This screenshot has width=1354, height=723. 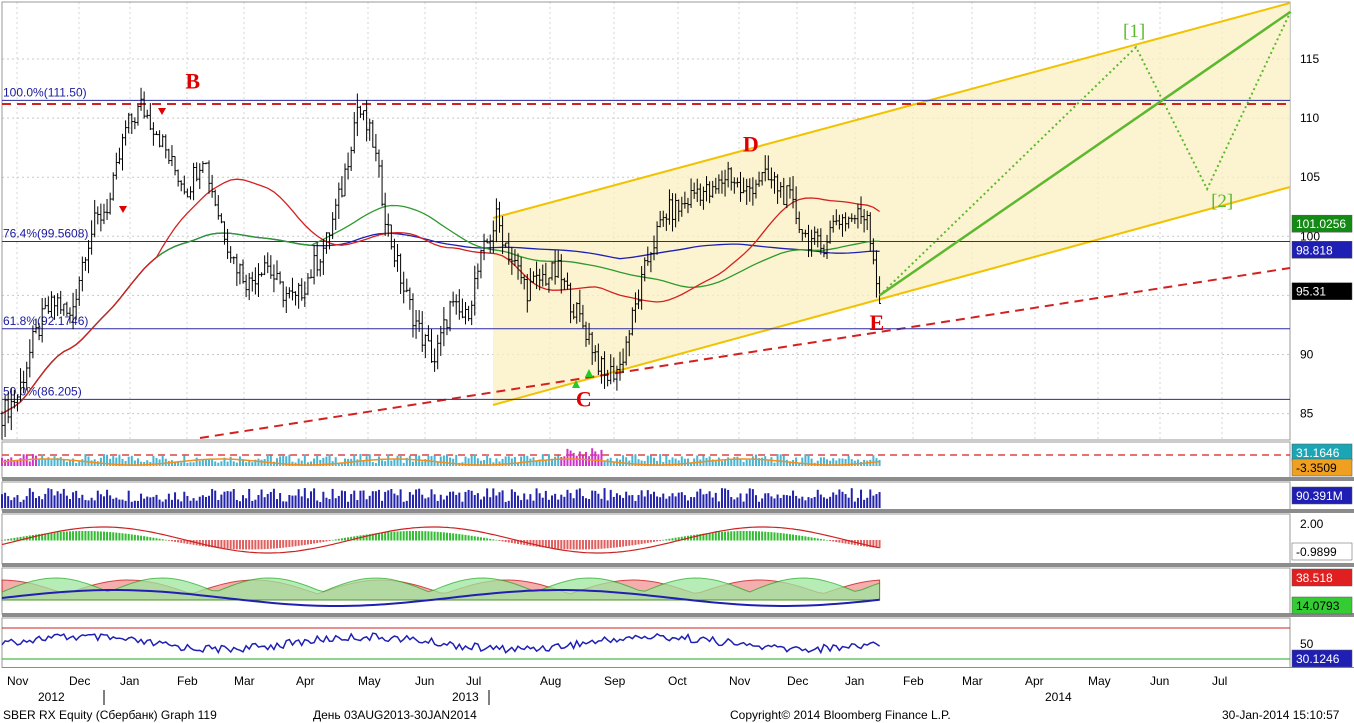 What do you see at coordinates (1312, 524) in the screenshot?
I see `macd-tick-label: 2.00` at bounding box center [1312, 524].